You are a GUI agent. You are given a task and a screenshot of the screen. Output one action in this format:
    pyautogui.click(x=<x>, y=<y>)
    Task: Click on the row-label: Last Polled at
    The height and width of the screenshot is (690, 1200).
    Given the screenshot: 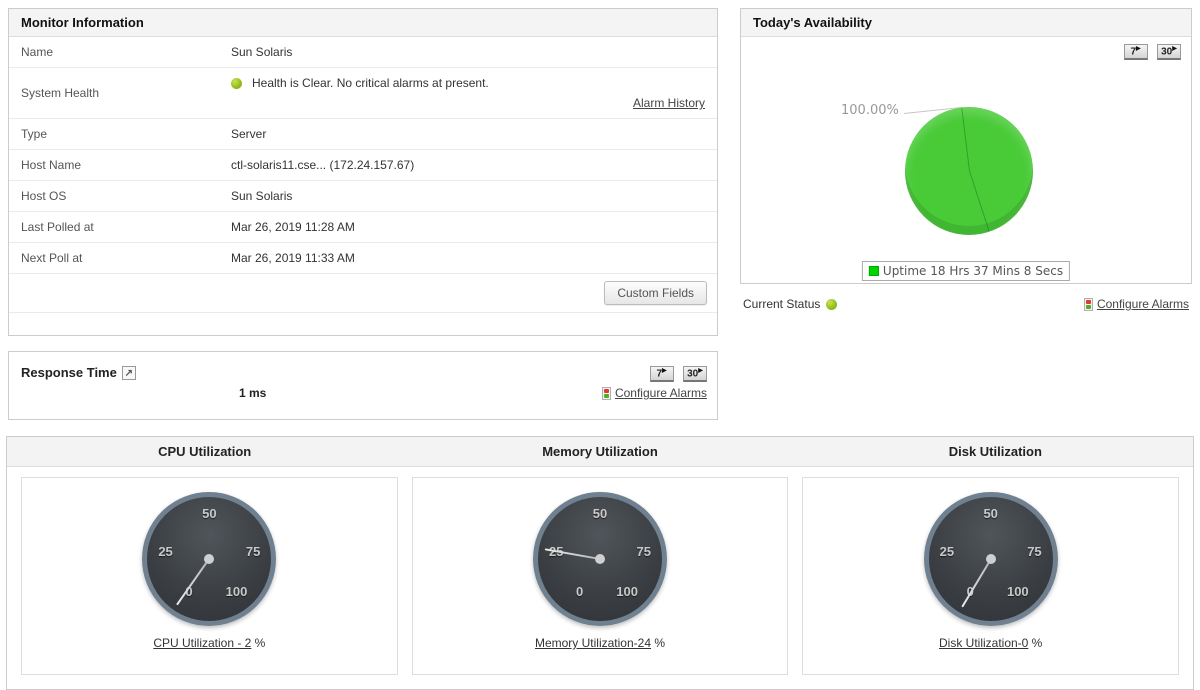 What is the action you would take?
    pyautogui.click(x=57, y=227)
    